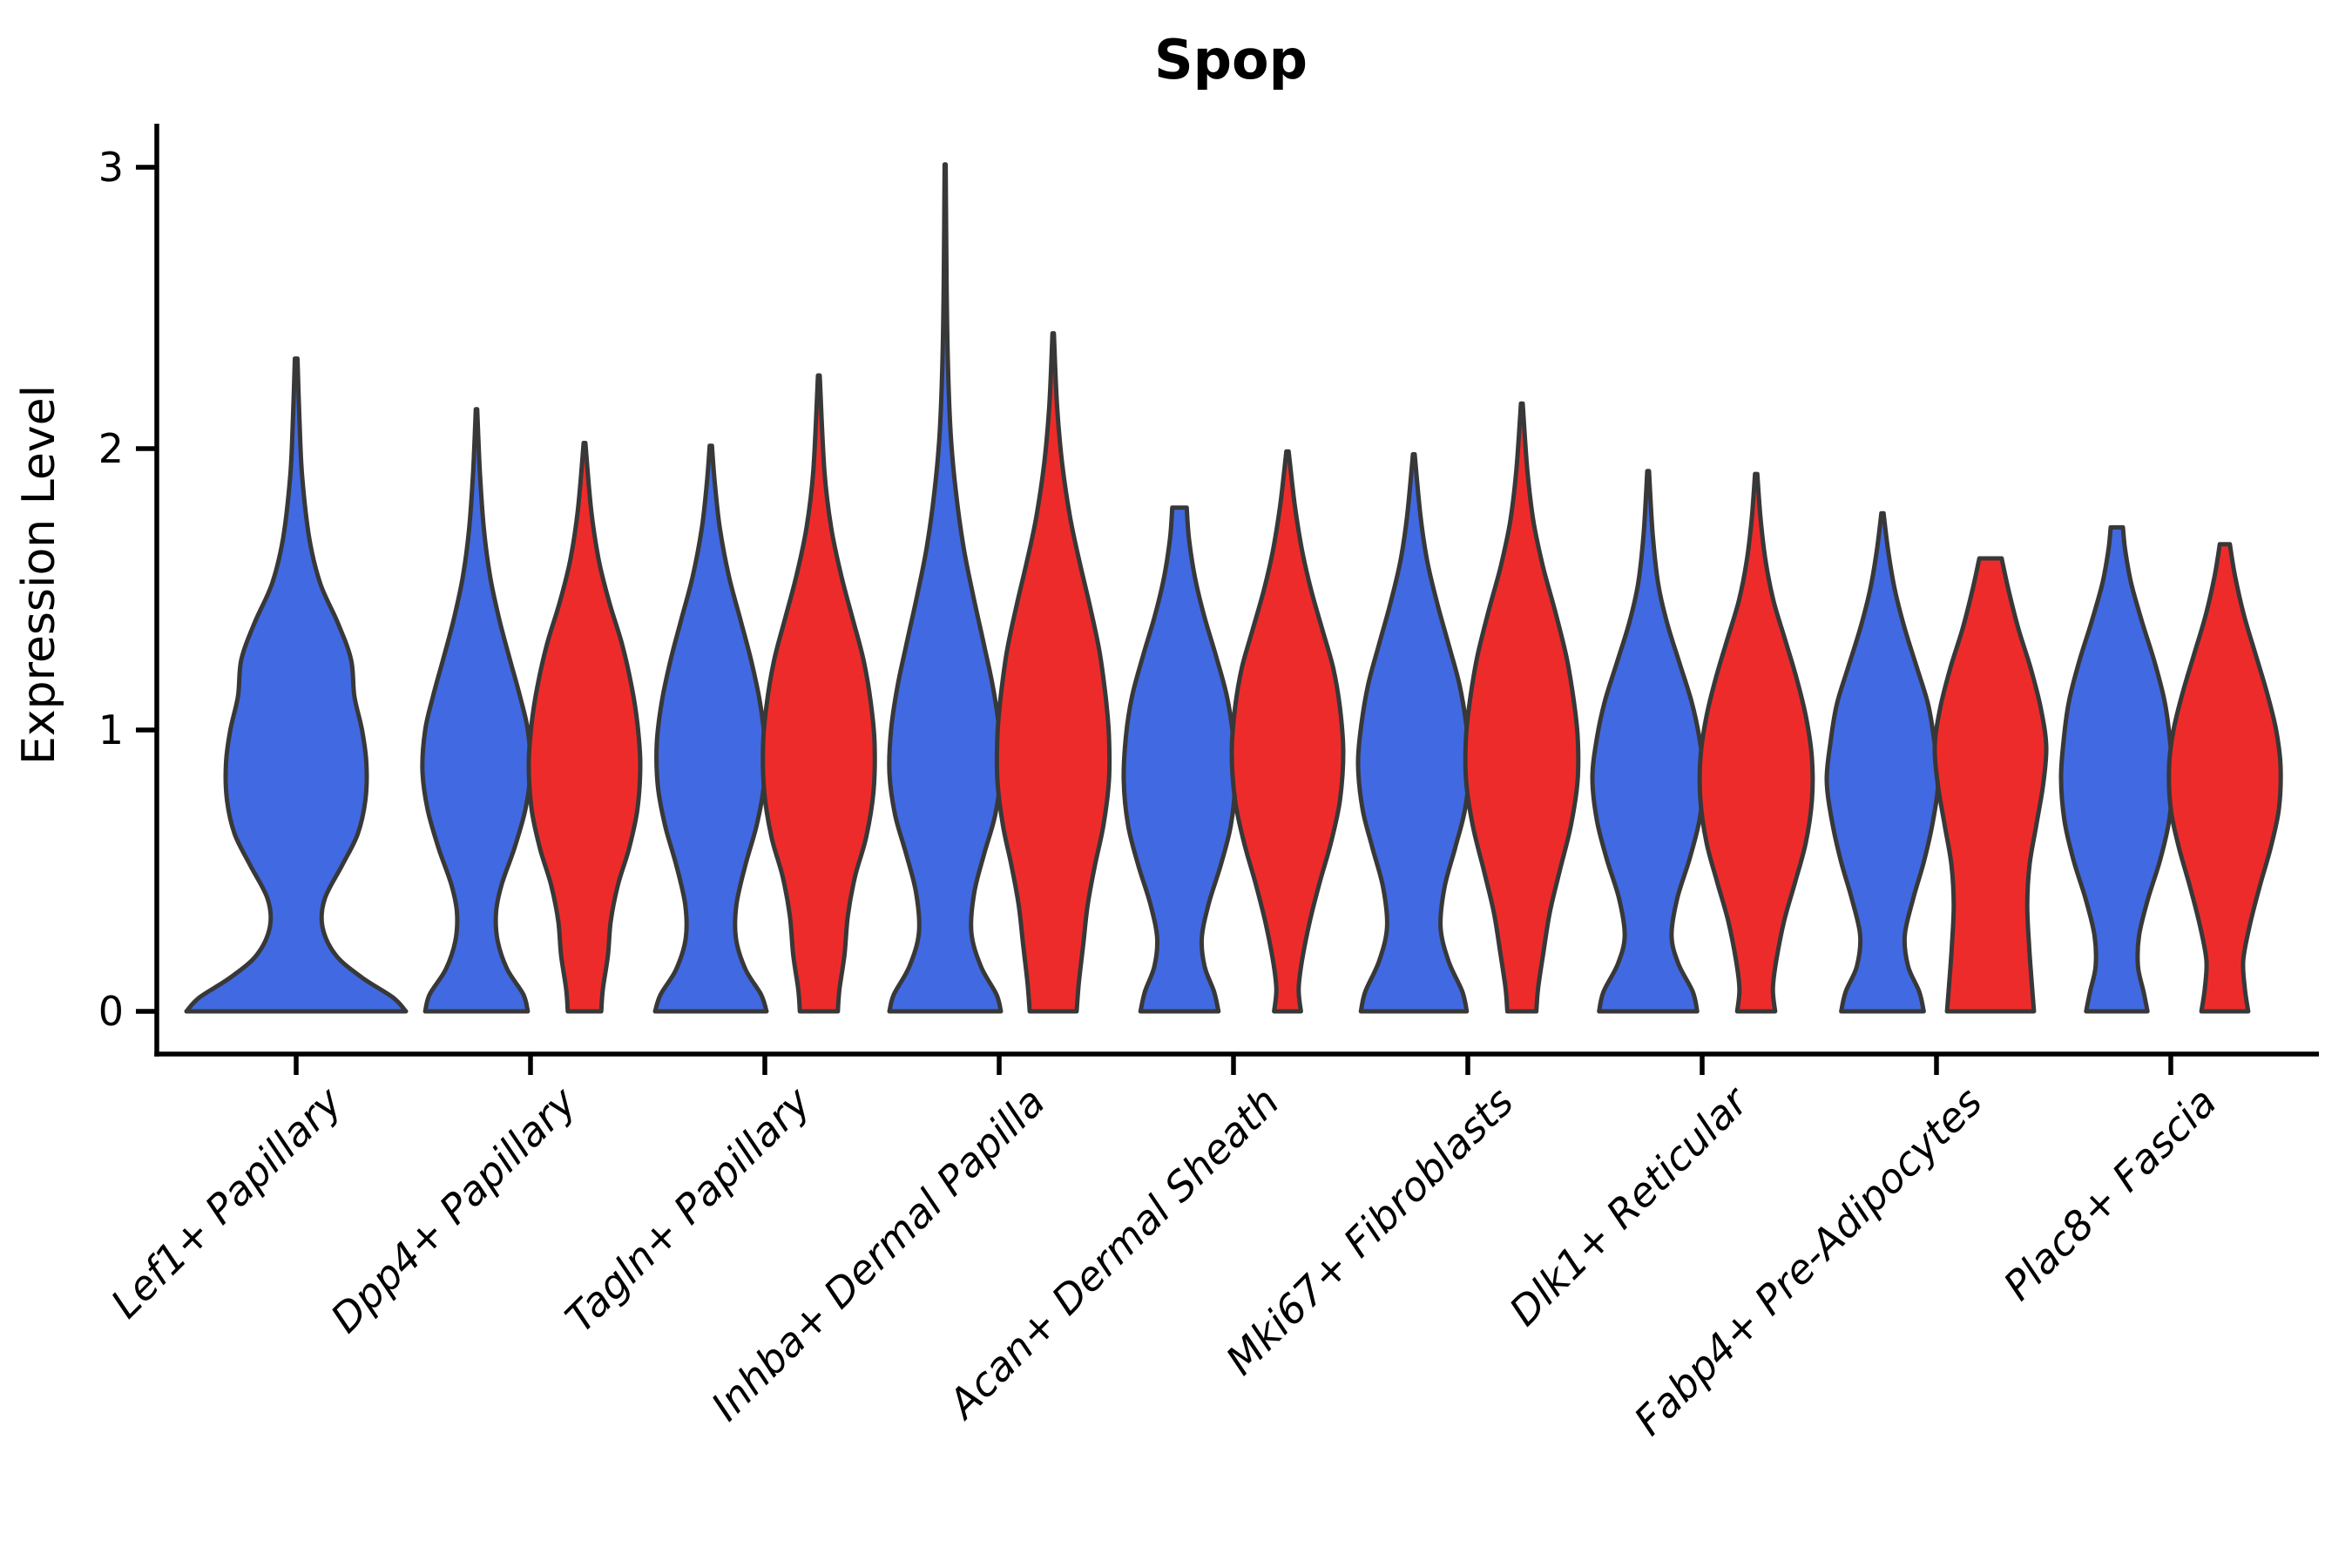 The image size is (2352, 1568). I want to click on y-tick-label: 2, so click(111, 448).